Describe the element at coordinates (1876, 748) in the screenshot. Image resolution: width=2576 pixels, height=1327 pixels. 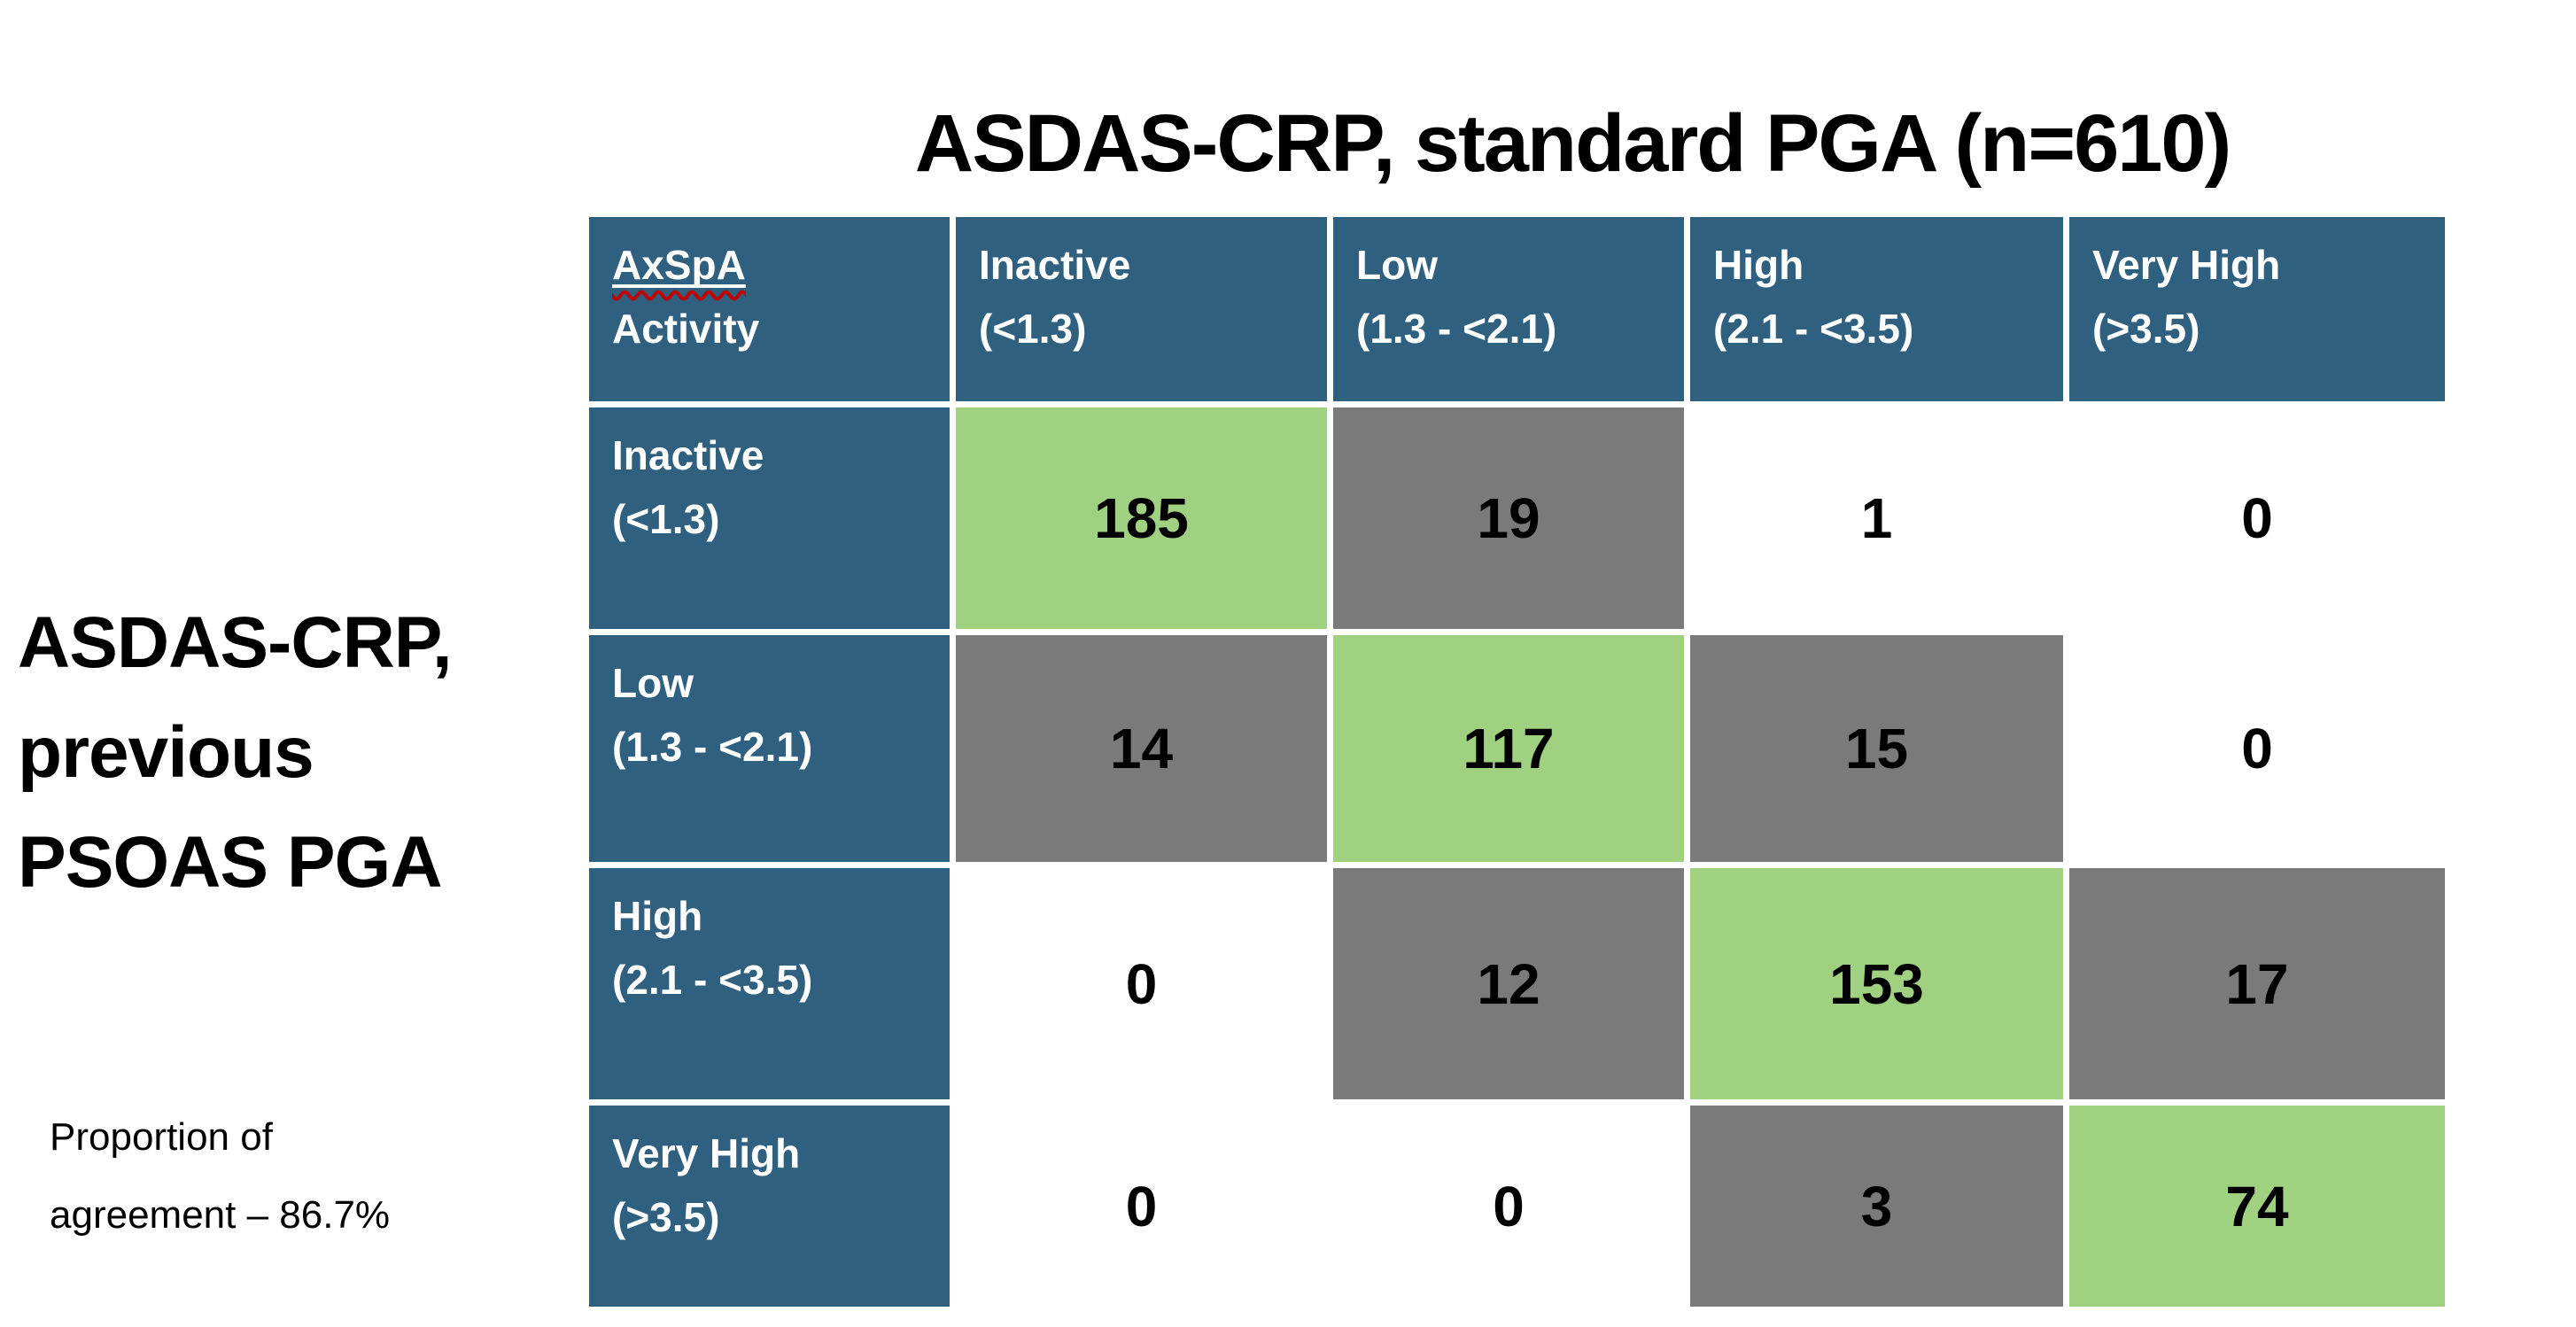
I see `matrix-cell: 15` at that location.